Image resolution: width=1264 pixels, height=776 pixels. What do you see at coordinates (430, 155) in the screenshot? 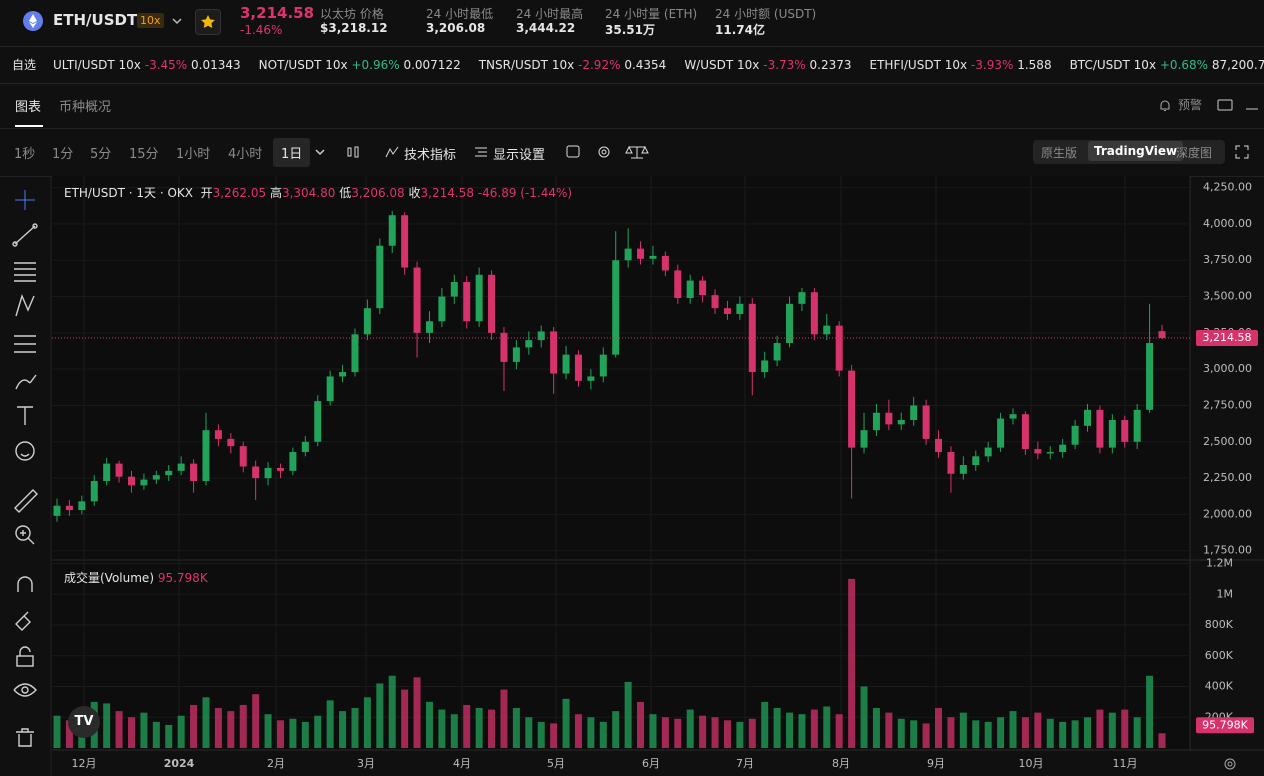
I see `indicators: 技术指标` at bounding box center [430, 155].